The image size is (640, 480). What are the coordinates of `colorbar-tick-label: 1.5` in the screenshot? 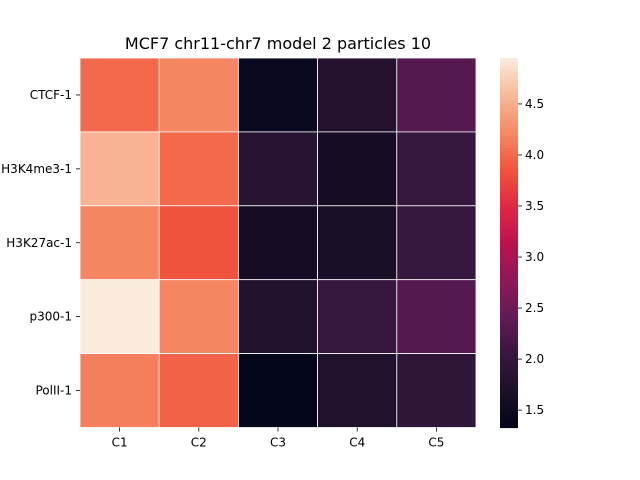 It's located at (534, 410).